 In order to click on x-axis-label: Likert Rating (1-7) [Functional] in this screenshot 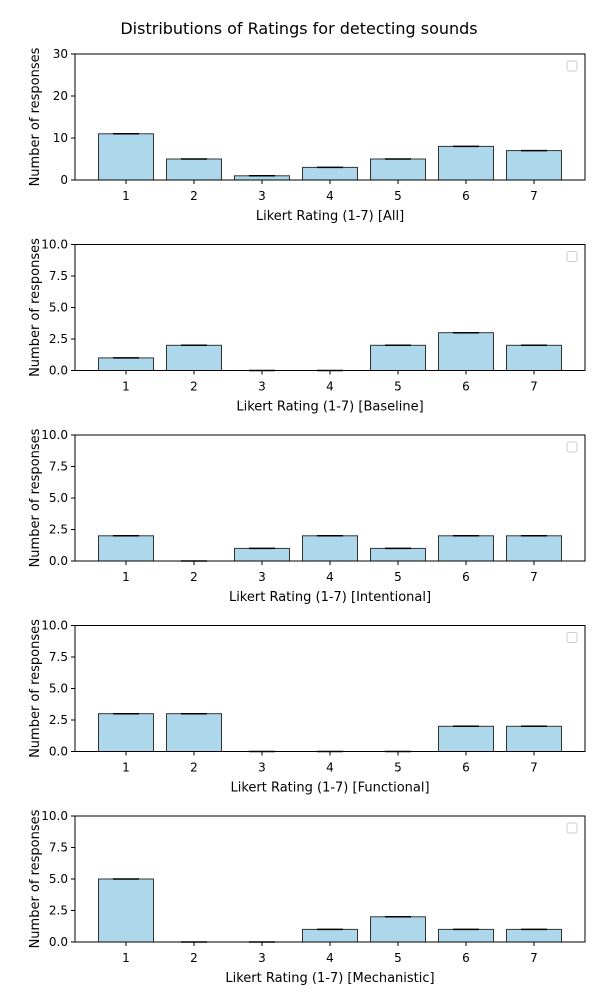, I will do `click(329, 788)`.